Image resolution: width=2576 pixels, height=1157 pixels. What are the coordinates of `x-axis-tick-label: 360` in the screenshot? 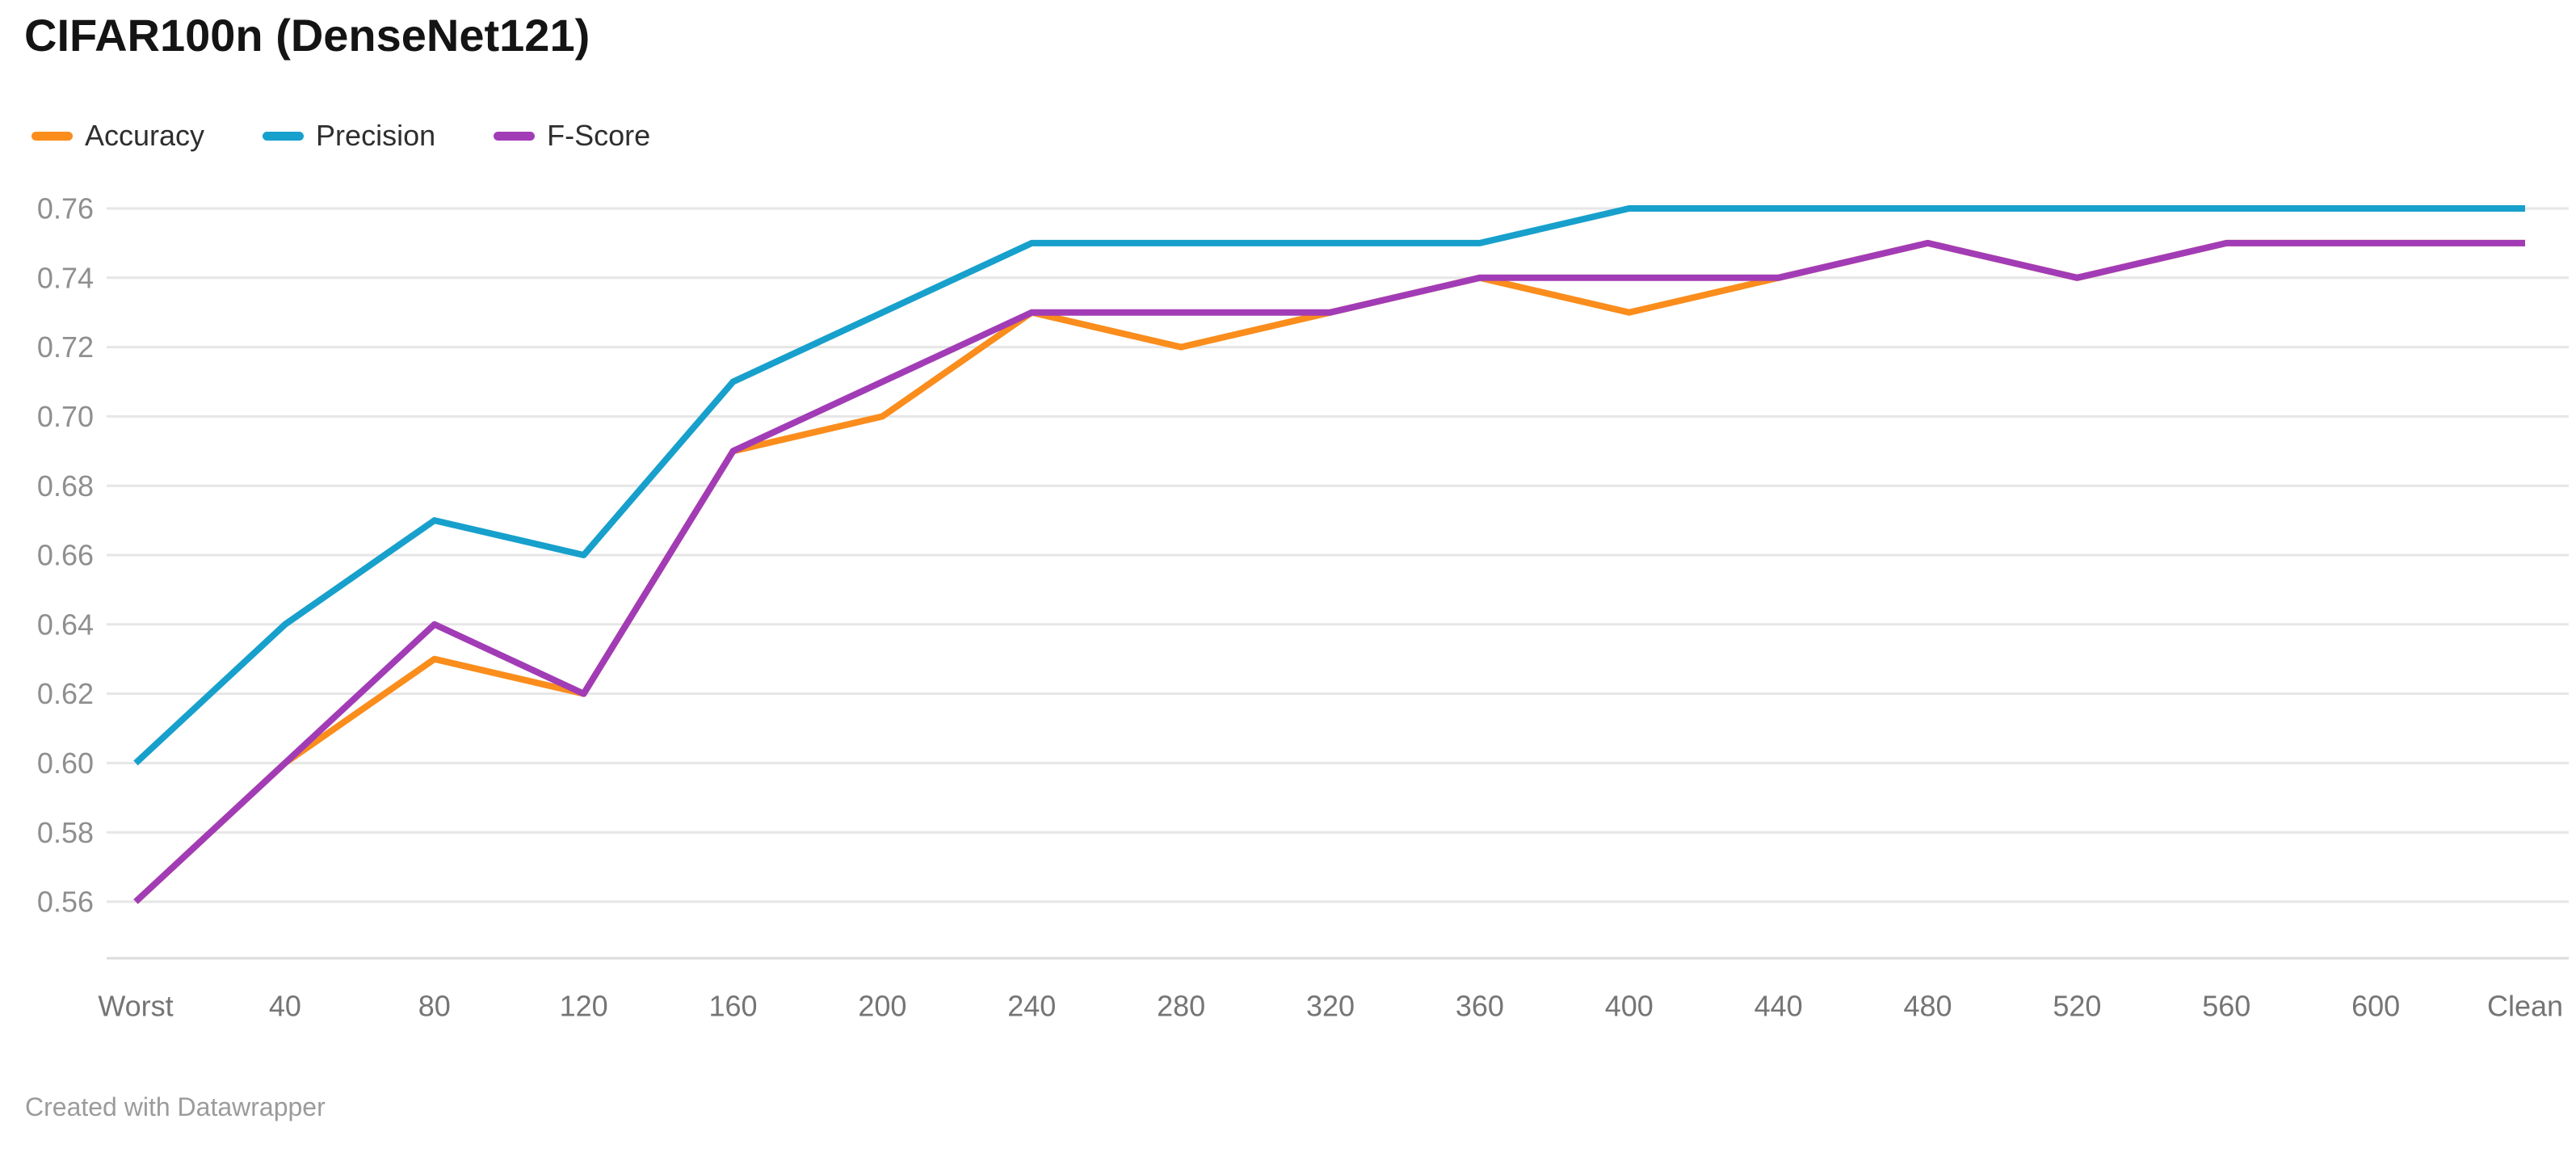 It's located at (1480, 1006).